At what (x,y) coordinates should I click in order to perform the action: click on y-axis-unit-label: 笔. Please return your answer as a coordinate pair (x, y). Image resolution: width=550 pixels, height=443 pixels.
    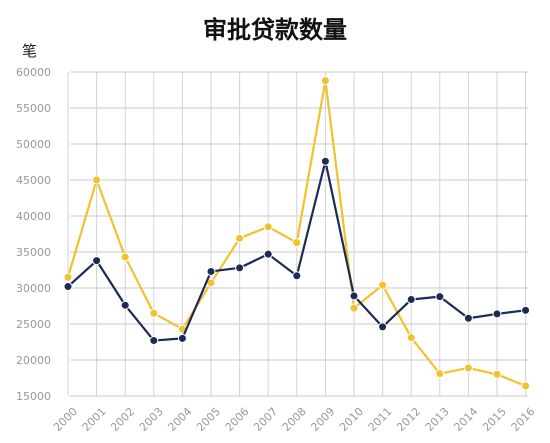
    Looking at the image, I should click on (29, 51).